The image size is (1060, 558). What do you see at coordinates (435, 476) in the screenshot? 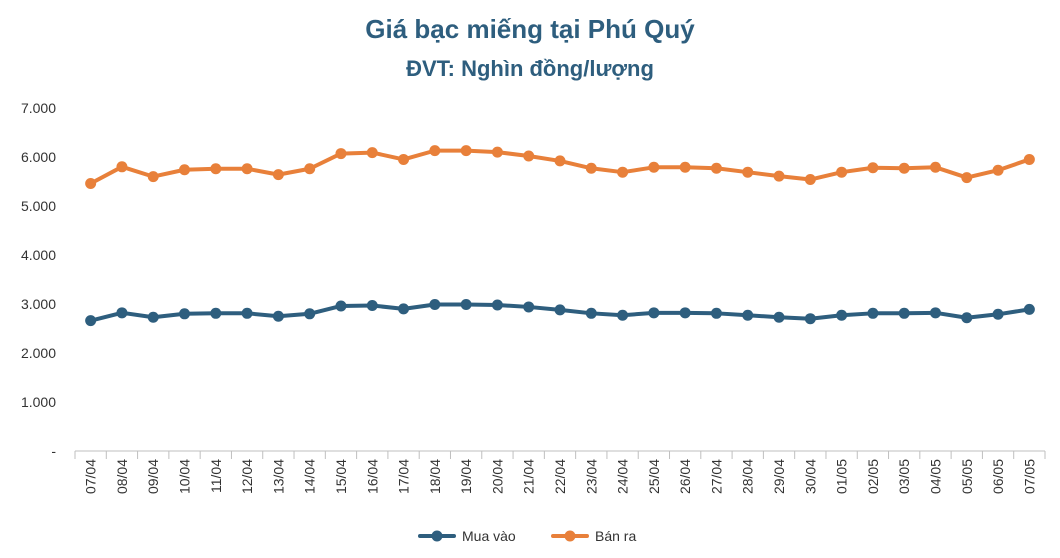
I see `x-tick-label: 18/04` at bounding box center [435, 476].